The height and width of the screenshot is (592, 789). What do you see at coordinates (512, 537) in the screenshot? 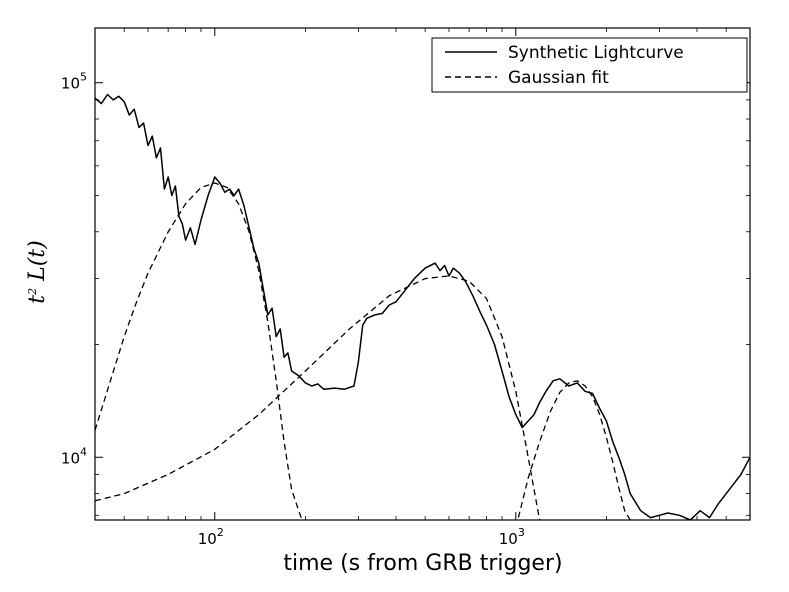
I see `x-tick-label: 10³` at bounding box center [512, 537].